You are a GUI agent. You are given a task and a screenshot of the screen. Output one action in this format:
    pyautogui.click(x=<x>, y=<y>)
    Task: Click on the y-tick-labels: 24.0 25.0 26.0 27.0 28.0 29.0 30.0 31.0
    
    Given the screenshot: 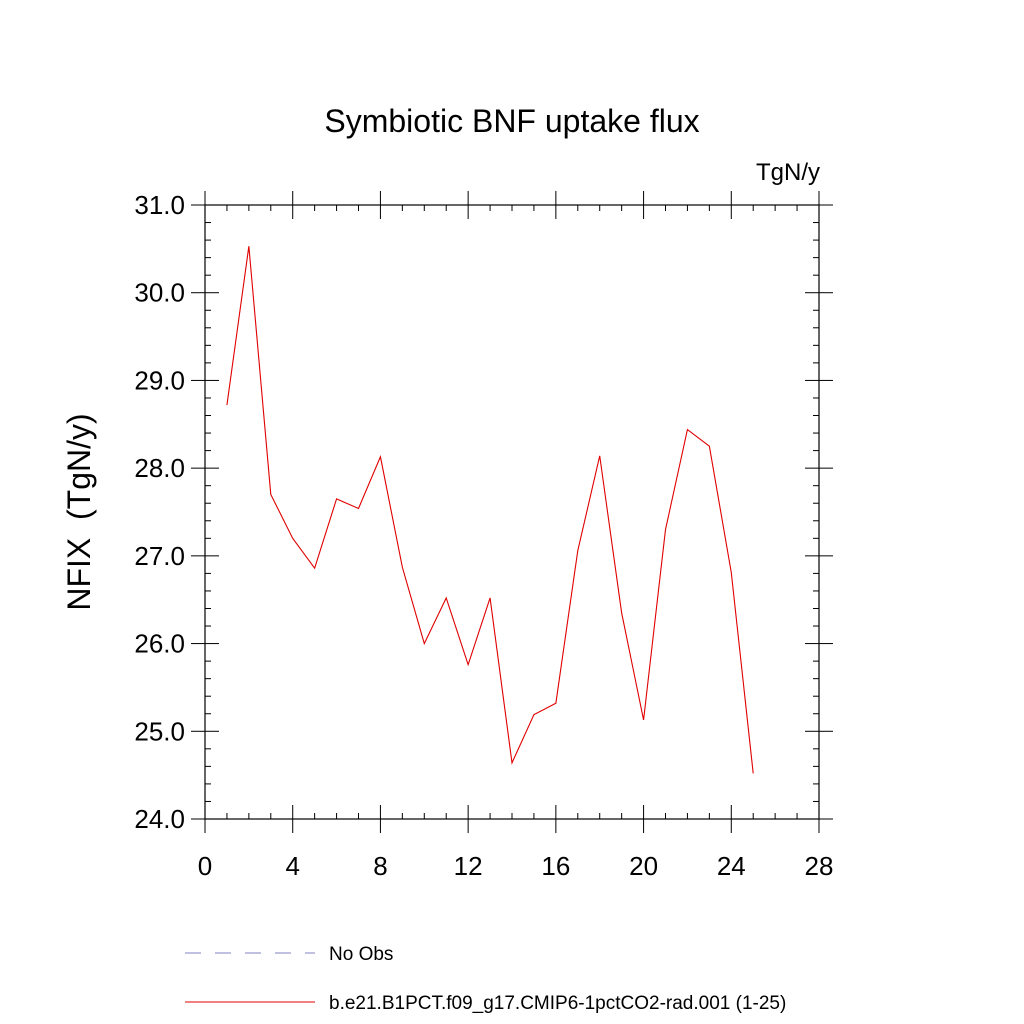 What is the action you would take?
    pyautogui.click(x=159, y=512)
    